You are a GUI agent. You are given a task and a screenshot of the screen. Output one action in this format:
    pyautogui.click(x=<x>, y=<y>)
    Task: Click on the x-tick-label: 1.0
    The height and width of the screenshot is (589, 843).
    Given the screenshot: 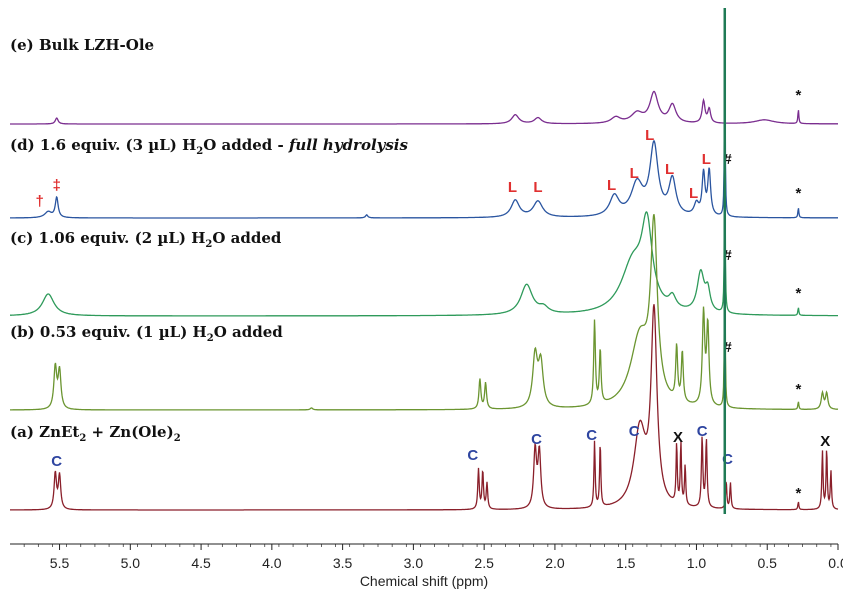 What is the action you would take?
    pyautogui.click(x=697, y=563)
    